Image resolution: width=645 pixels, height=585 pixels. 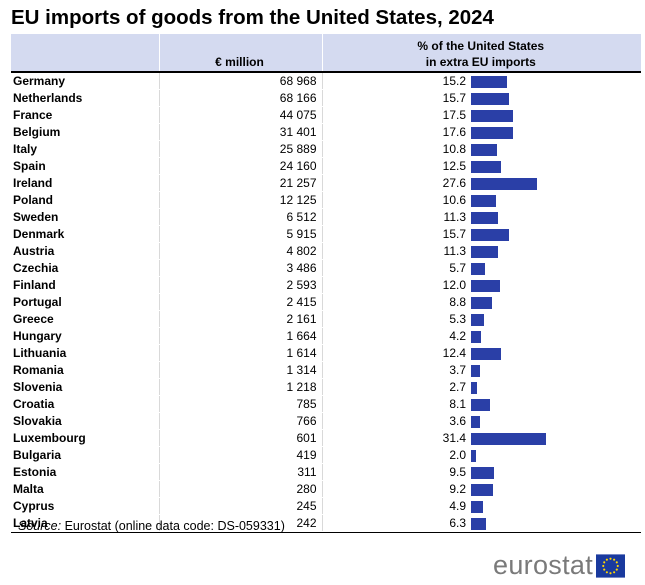 I want to click on country-cell: Slovakia, so click(x=85, y=421).